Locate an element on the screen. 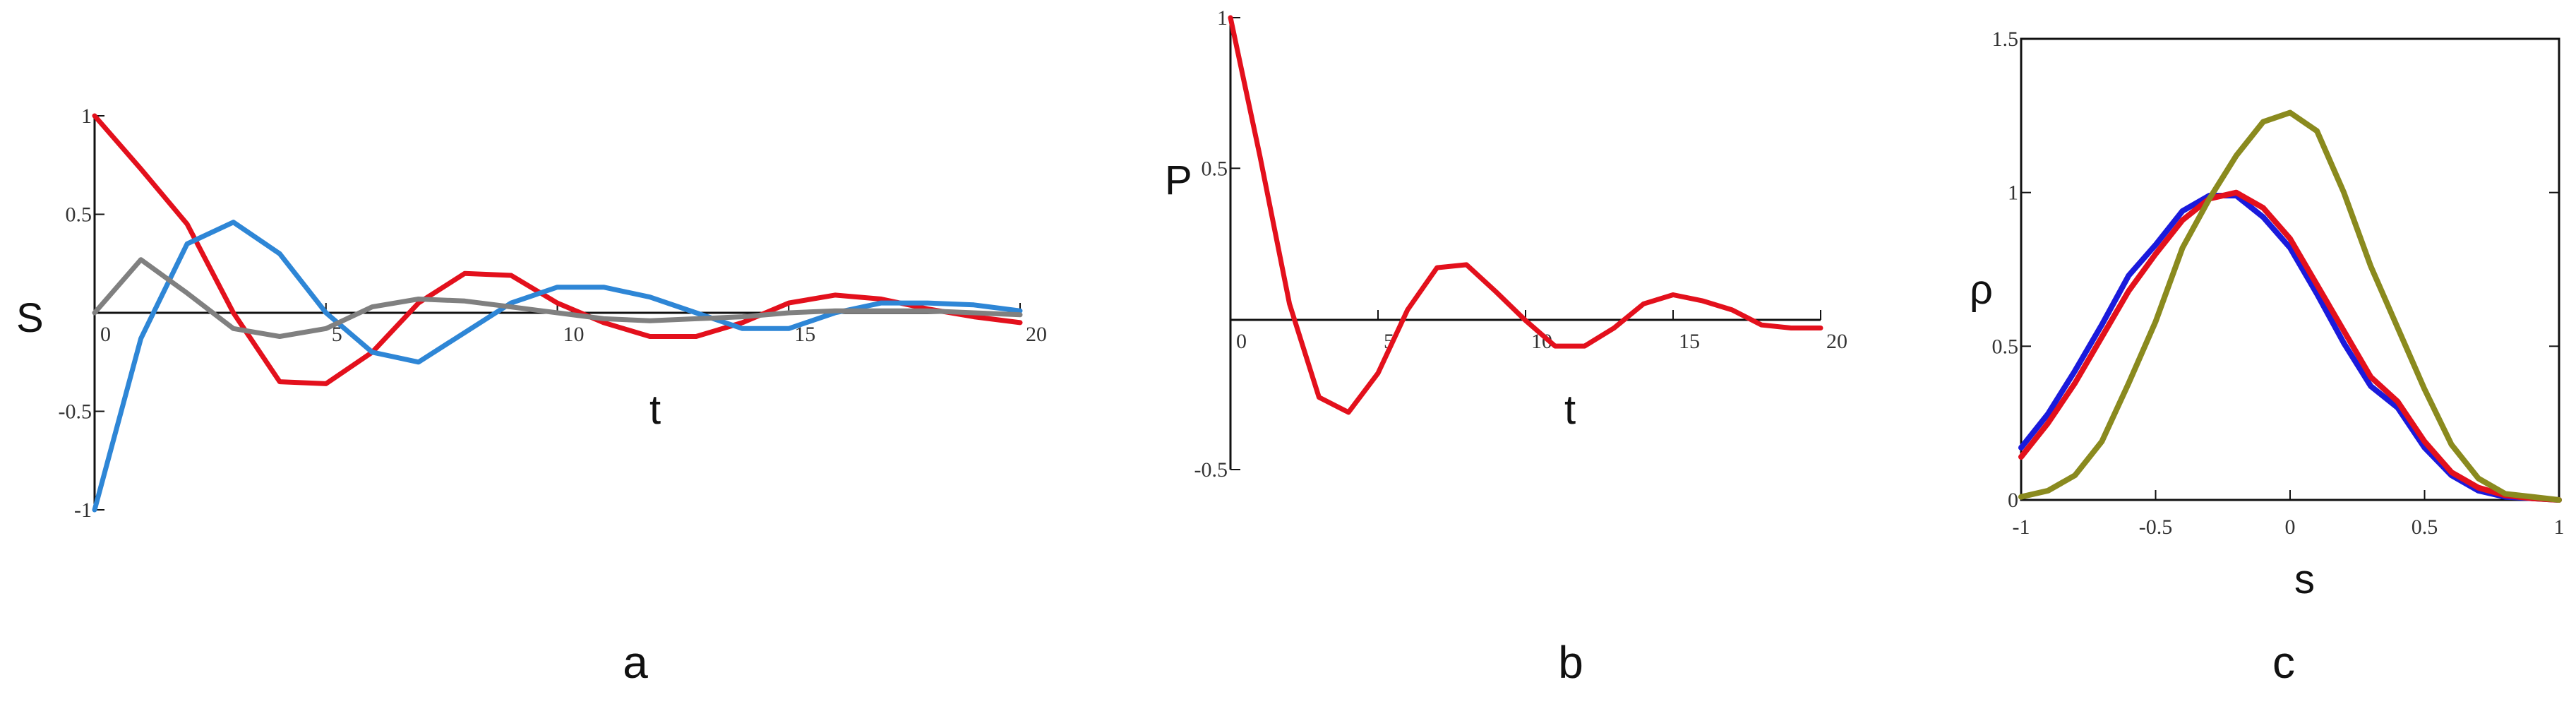 The width and height of the screenshot is (2576, 704). x-tick-label: -1 is located at coordinates (2021, 527).